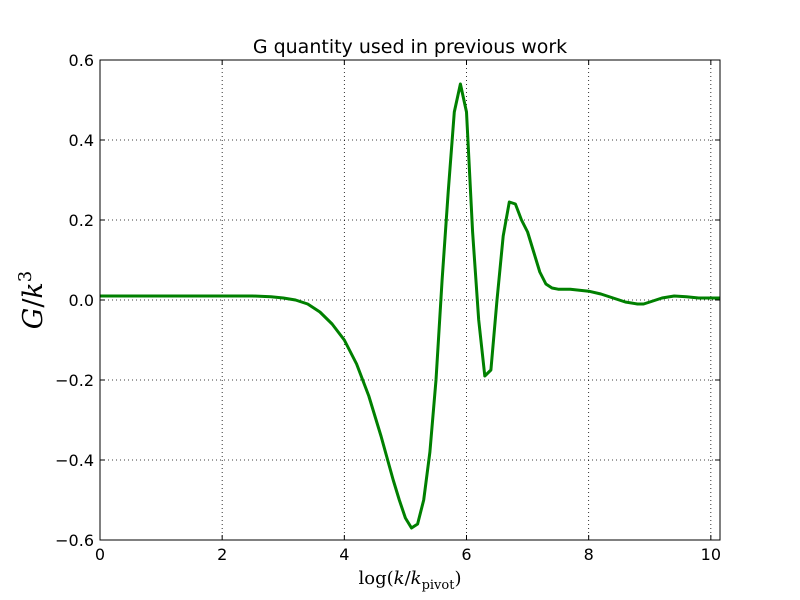 The width and height of the screenshot is (800, 600). Describe the element at coordinates (344, 554) in the screenshot. I see `x-tick-label: 4` at that location.